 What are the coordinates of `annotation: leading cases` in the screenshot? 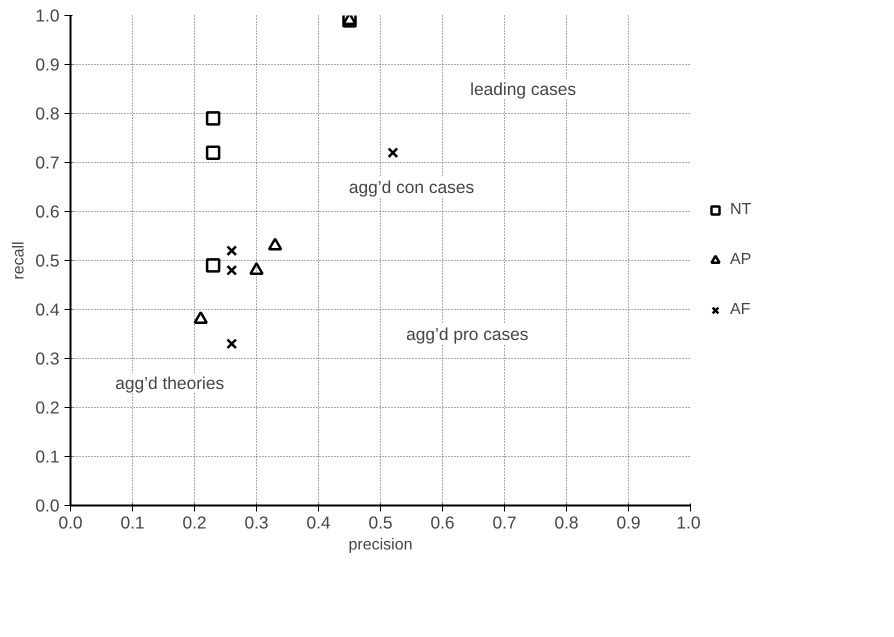 It's located at (523, 89).